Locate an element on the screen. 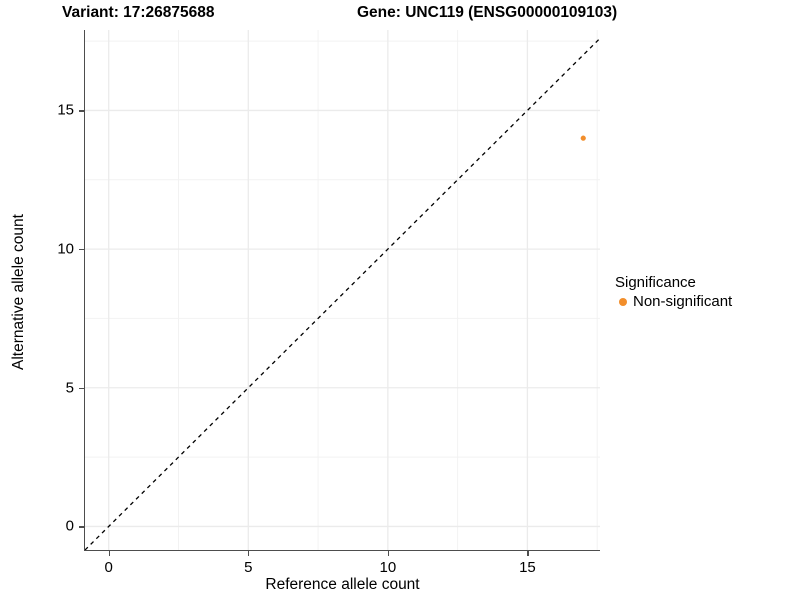 The height and width of the screenshot is (600, 800). x-tick-label: 10 is located at coordinates (388, 567).